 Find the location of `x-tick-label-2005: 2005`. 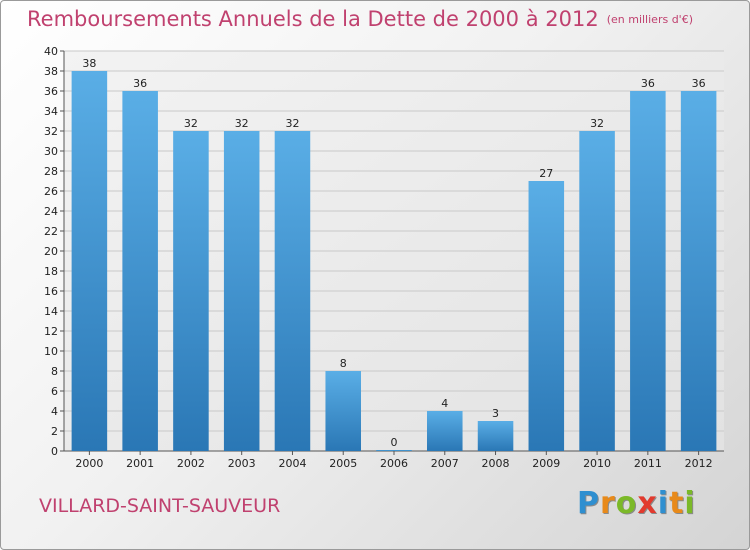

x-tick-label-2005: 2005 is located at coordinates (343, 463).